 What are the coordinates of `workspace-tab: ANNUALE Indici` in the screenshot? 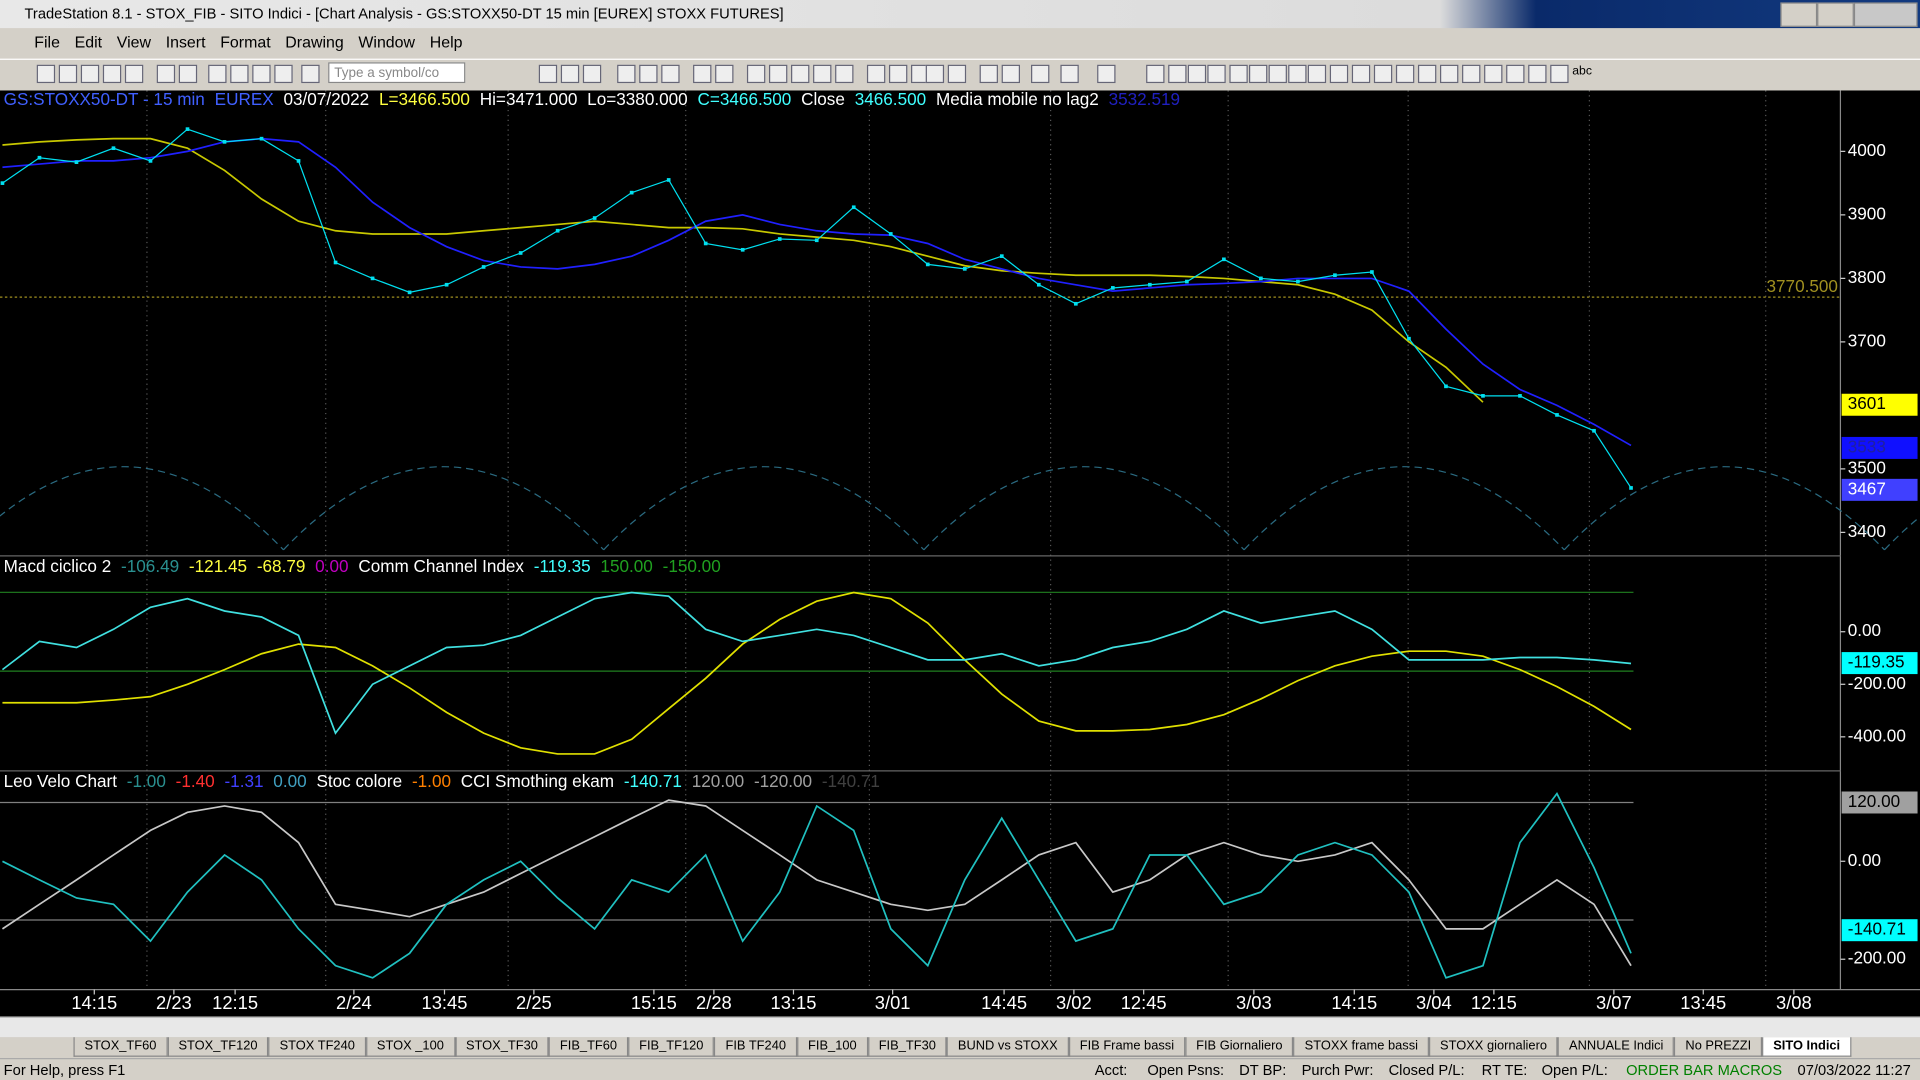 It's located at (1616, 1047).